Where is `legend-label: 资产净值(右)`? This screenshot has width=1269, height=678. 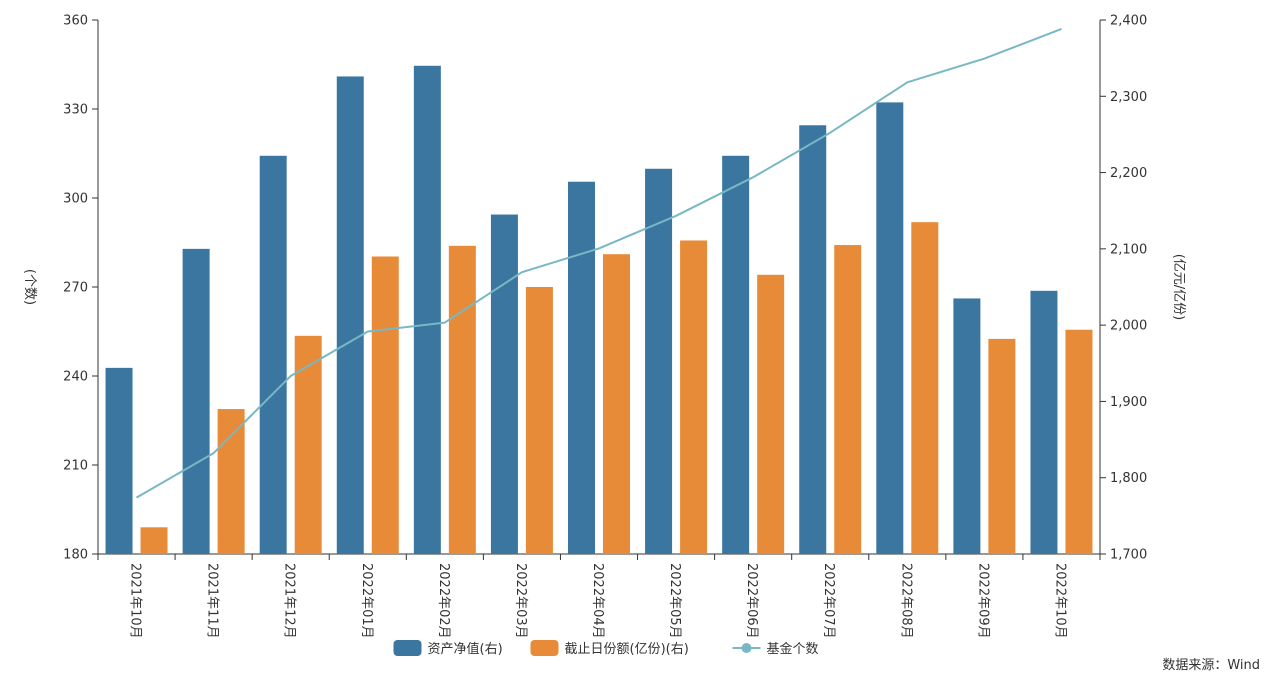 legend-label: 资产净值(右) is located at coordinates (465, 649).